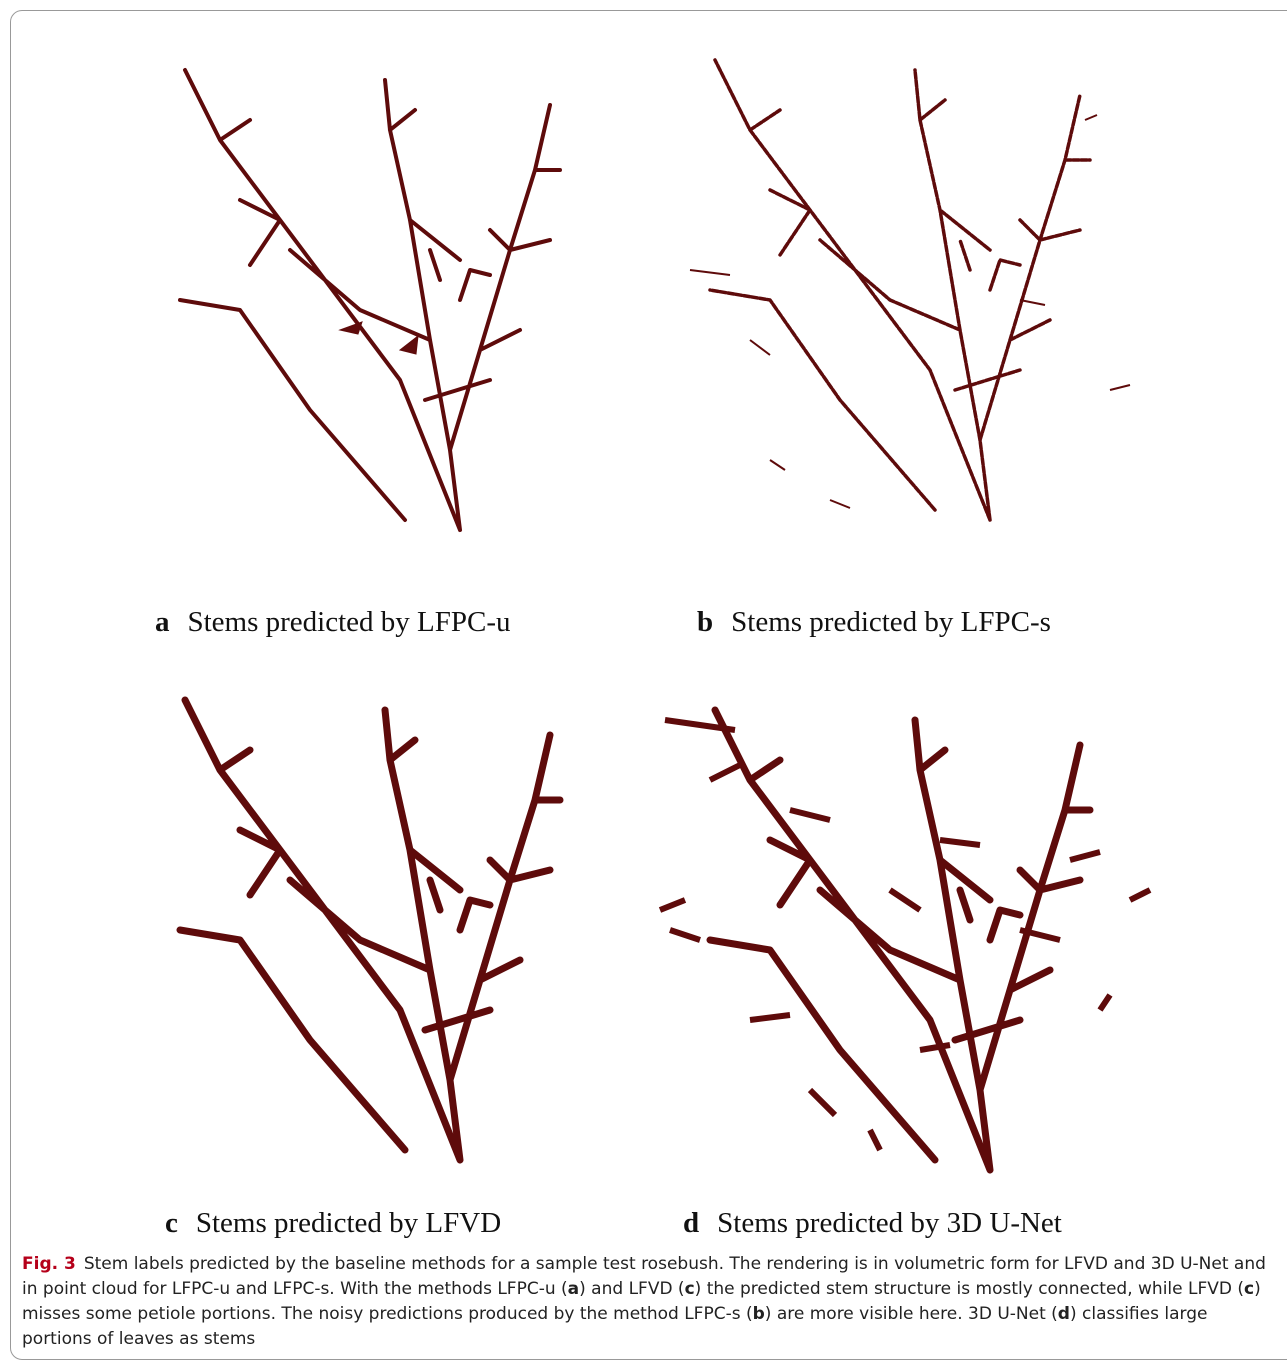 The height and width of the screenshot is (1366, 1287). I want to click on caption-text: ) and LFVD (, so click(632, 1289).